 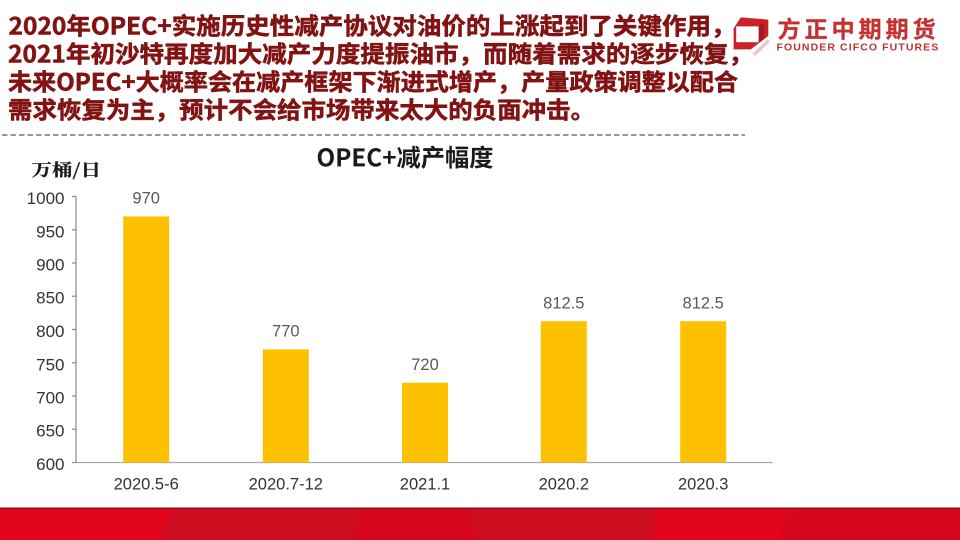 I want to click on svg-text: 600, so click(x=50, y=464).